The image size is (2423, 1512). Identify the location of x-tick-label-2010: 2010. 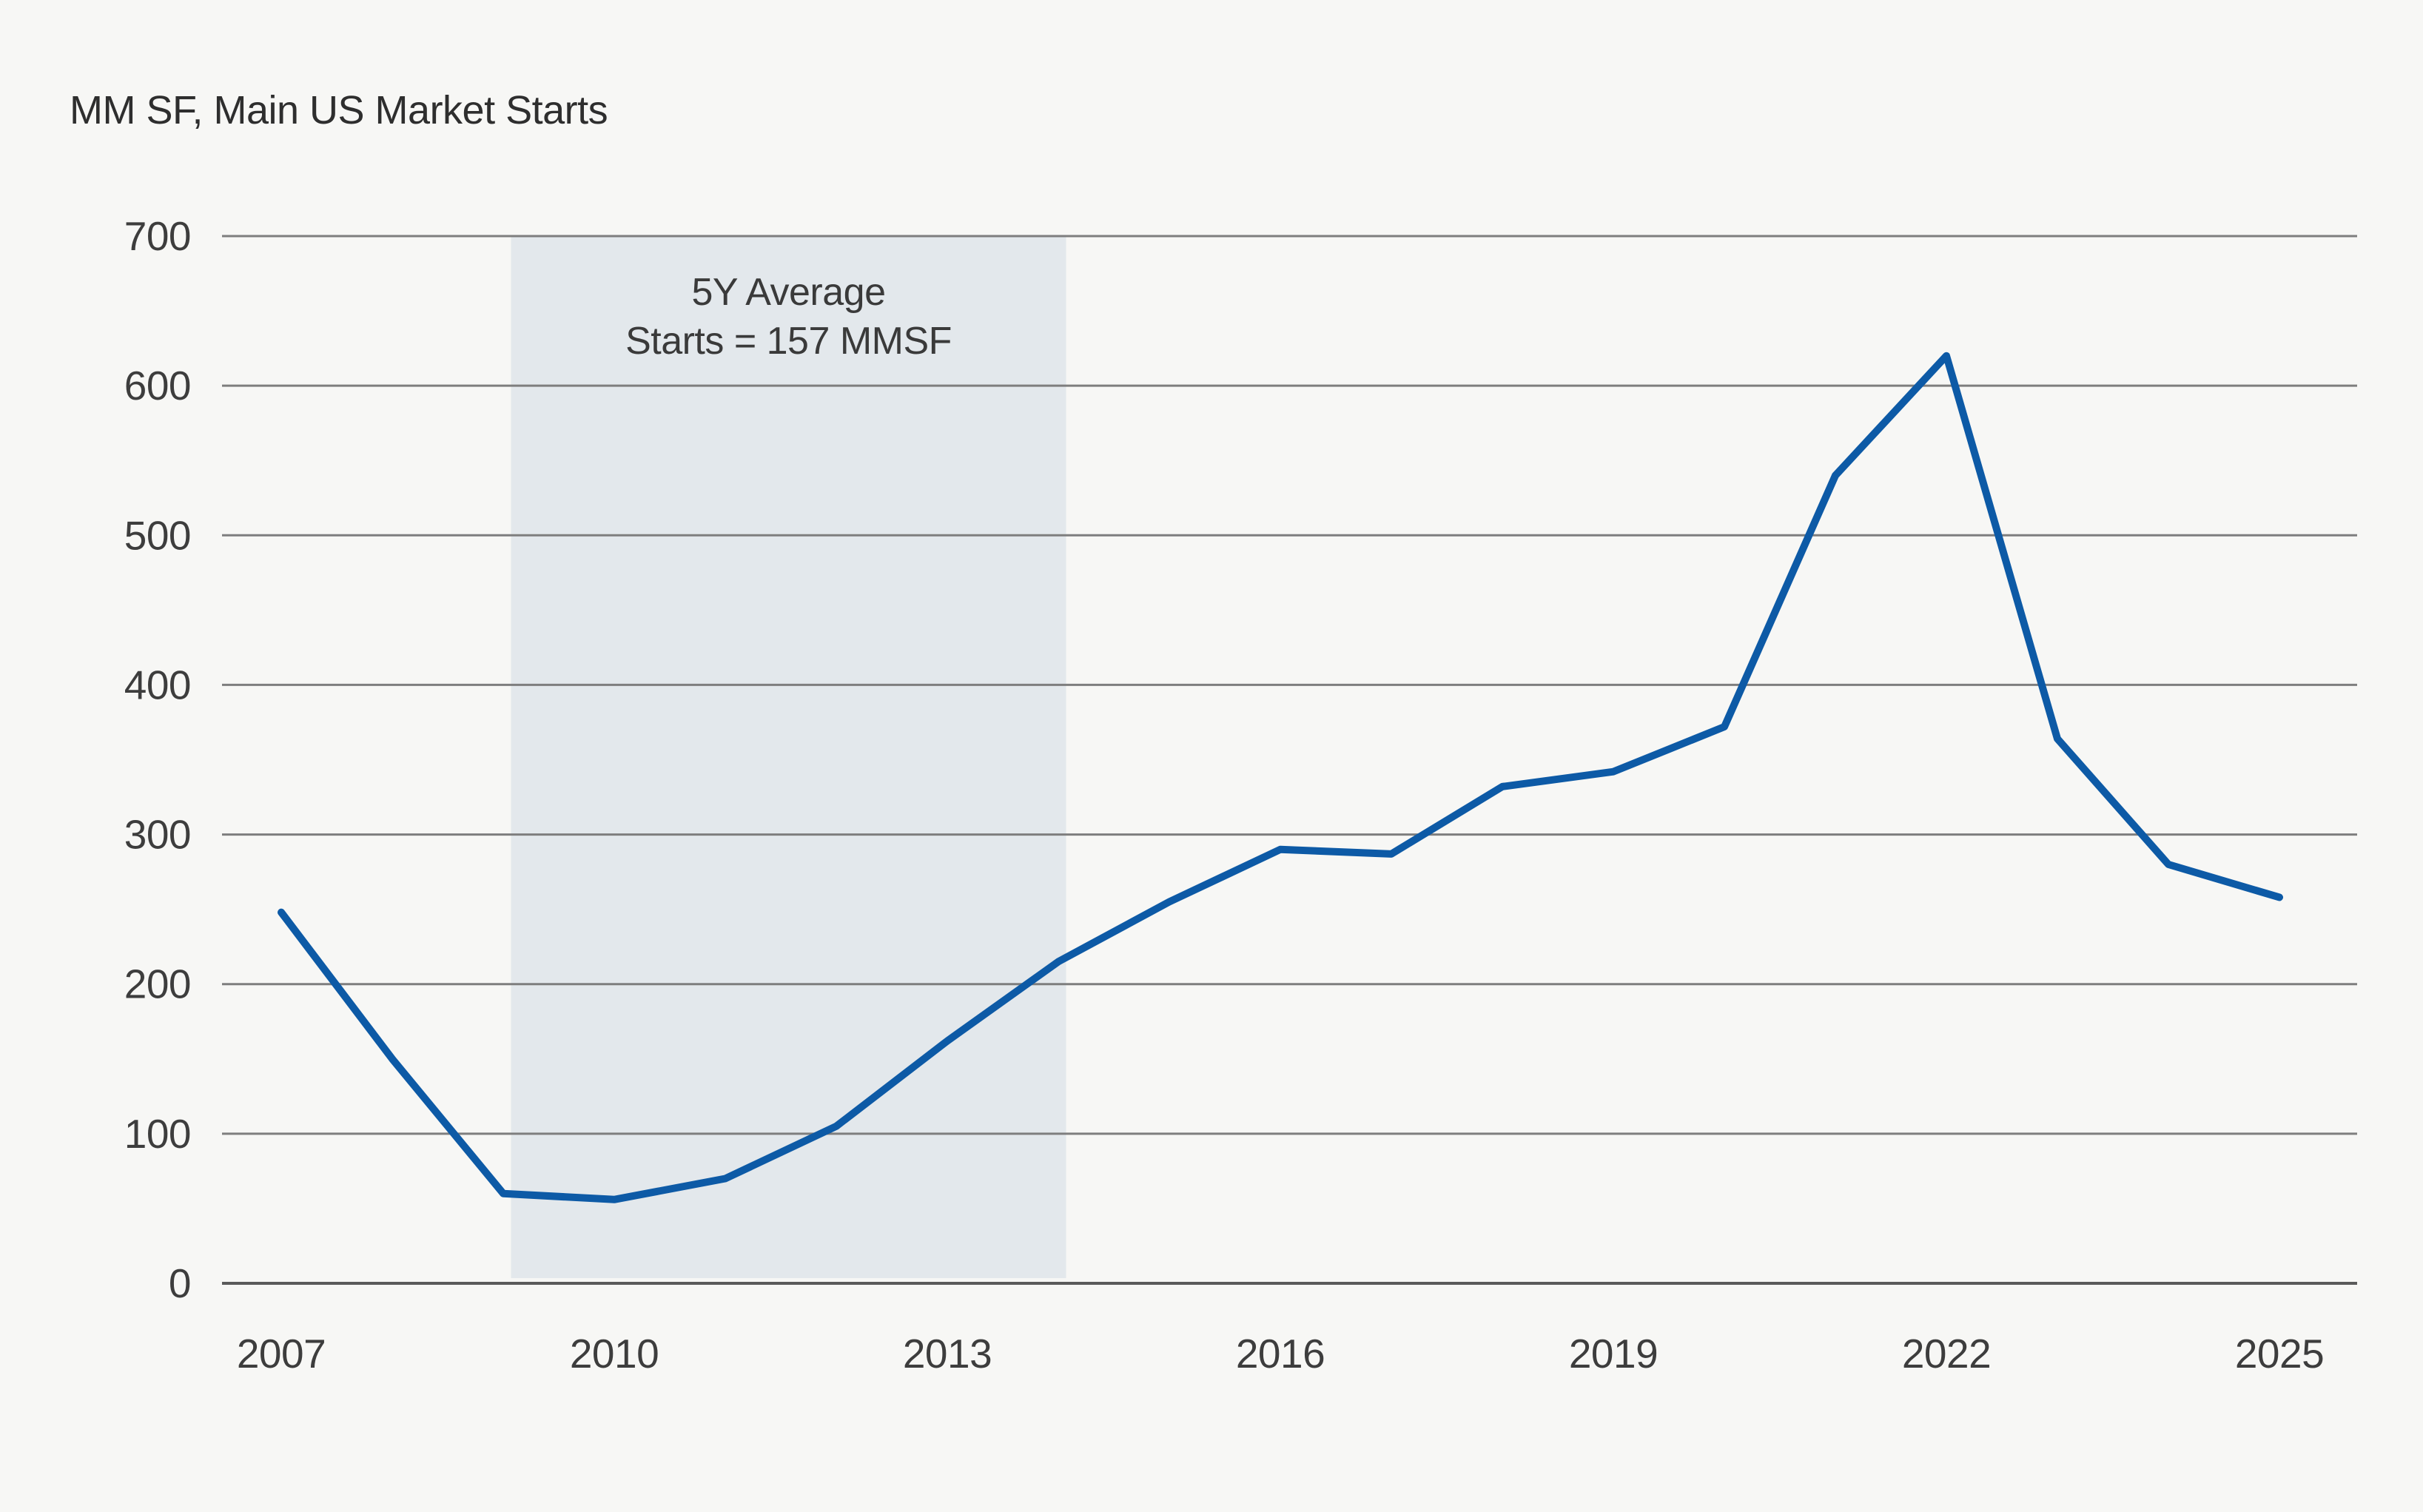
(614, 1354).